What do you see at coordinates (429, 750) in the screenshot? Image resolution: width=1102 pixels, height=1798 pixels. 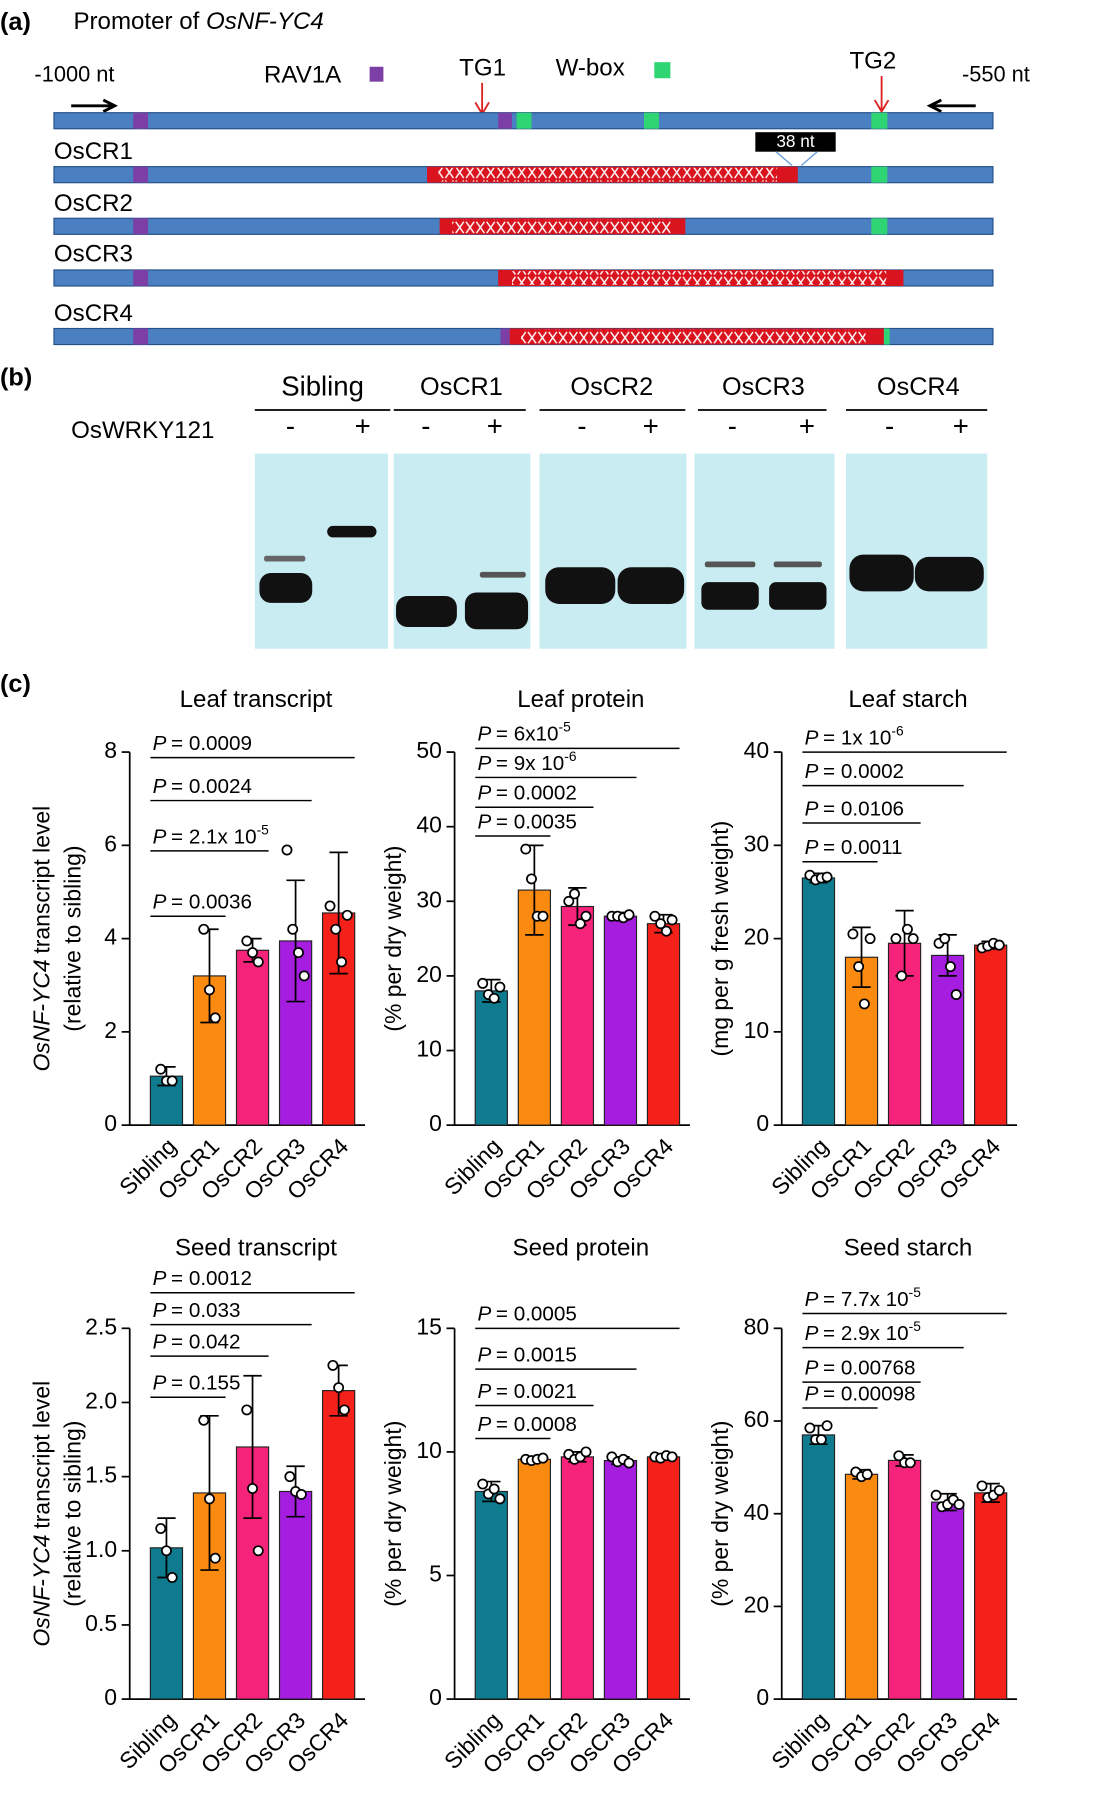 I see `y-tick-label: 50` at bounding box center [429, 750].